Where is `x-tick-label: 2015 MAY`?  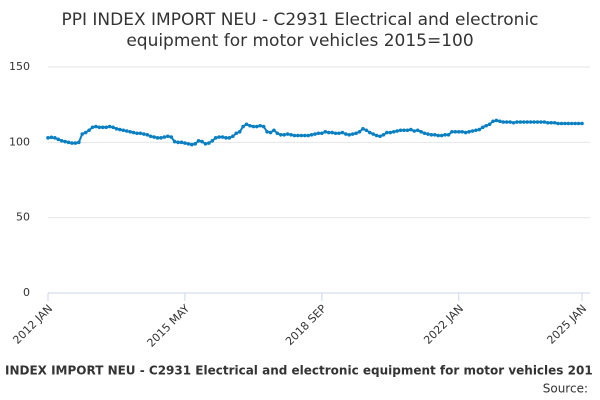 x-tick-label: 2015 MAY is located at coordinates (169, 326).